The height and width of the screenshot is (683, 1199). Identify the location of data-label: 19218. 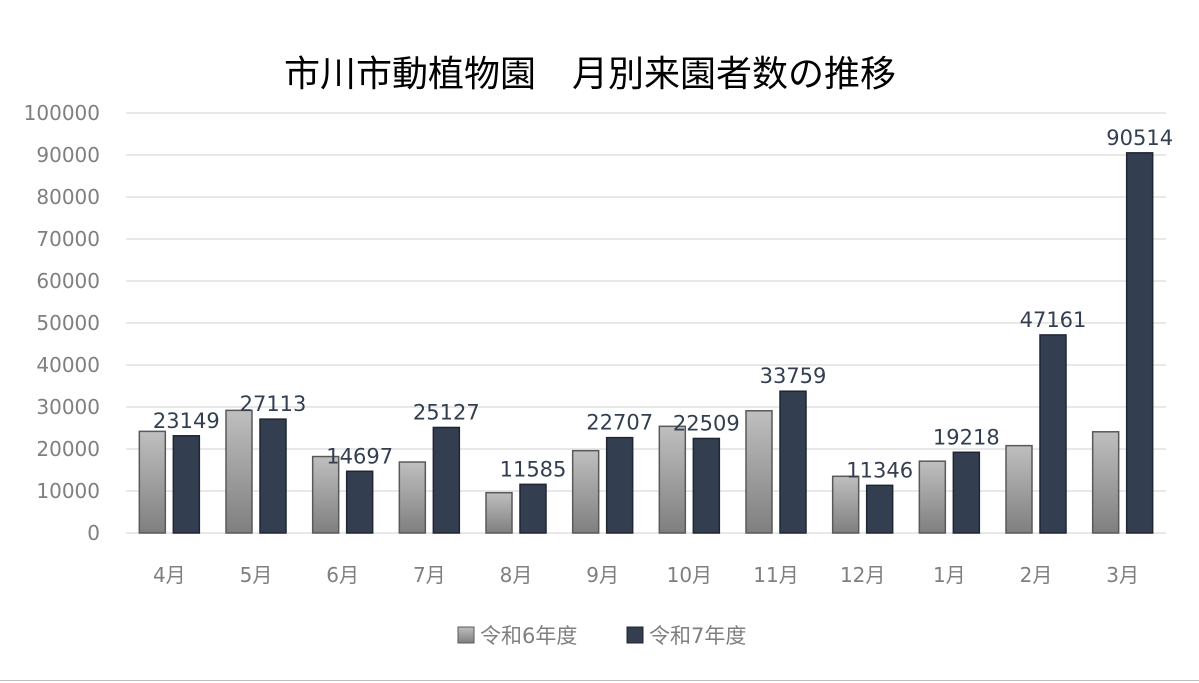
(966, 437).